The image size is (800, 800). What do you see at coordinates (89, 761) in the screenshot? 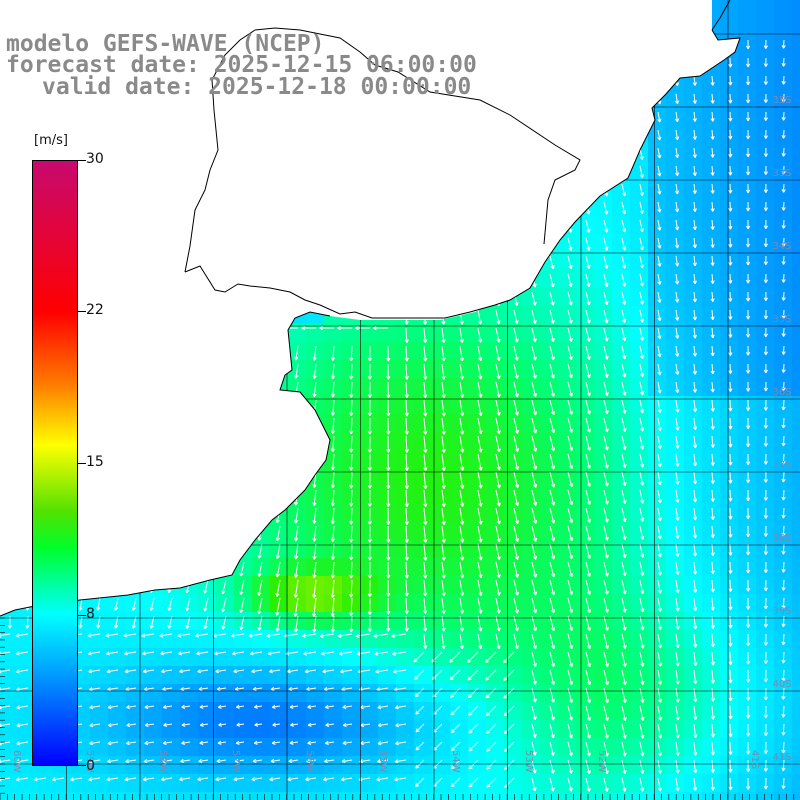
I see `lon-label: 59W` at bounding box center [89, 761].